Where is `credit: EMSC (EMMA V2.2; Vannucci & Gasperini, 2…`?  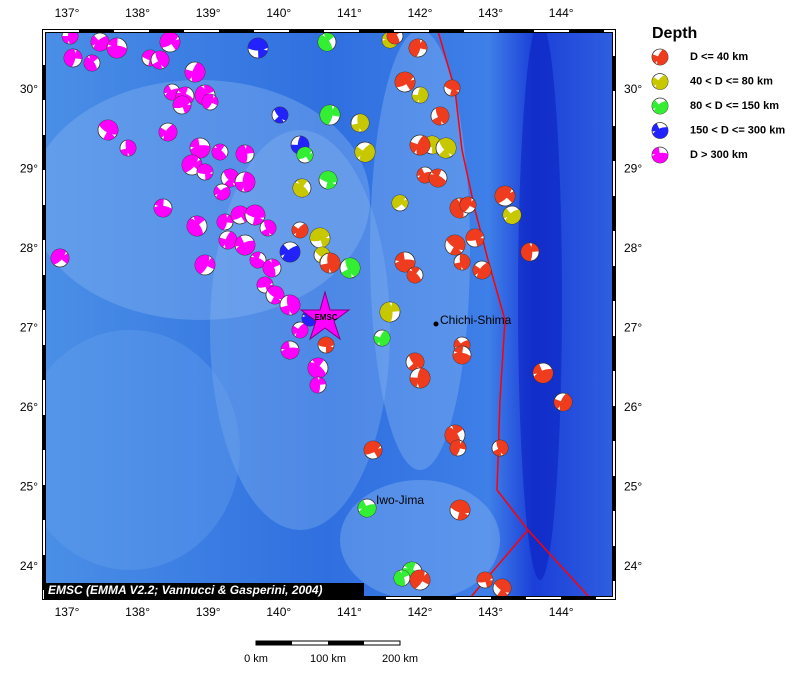
credit: EMSC (EMMA V2.2; Vannucci & Gasperini, 2… is located at coordinates (185, 590).